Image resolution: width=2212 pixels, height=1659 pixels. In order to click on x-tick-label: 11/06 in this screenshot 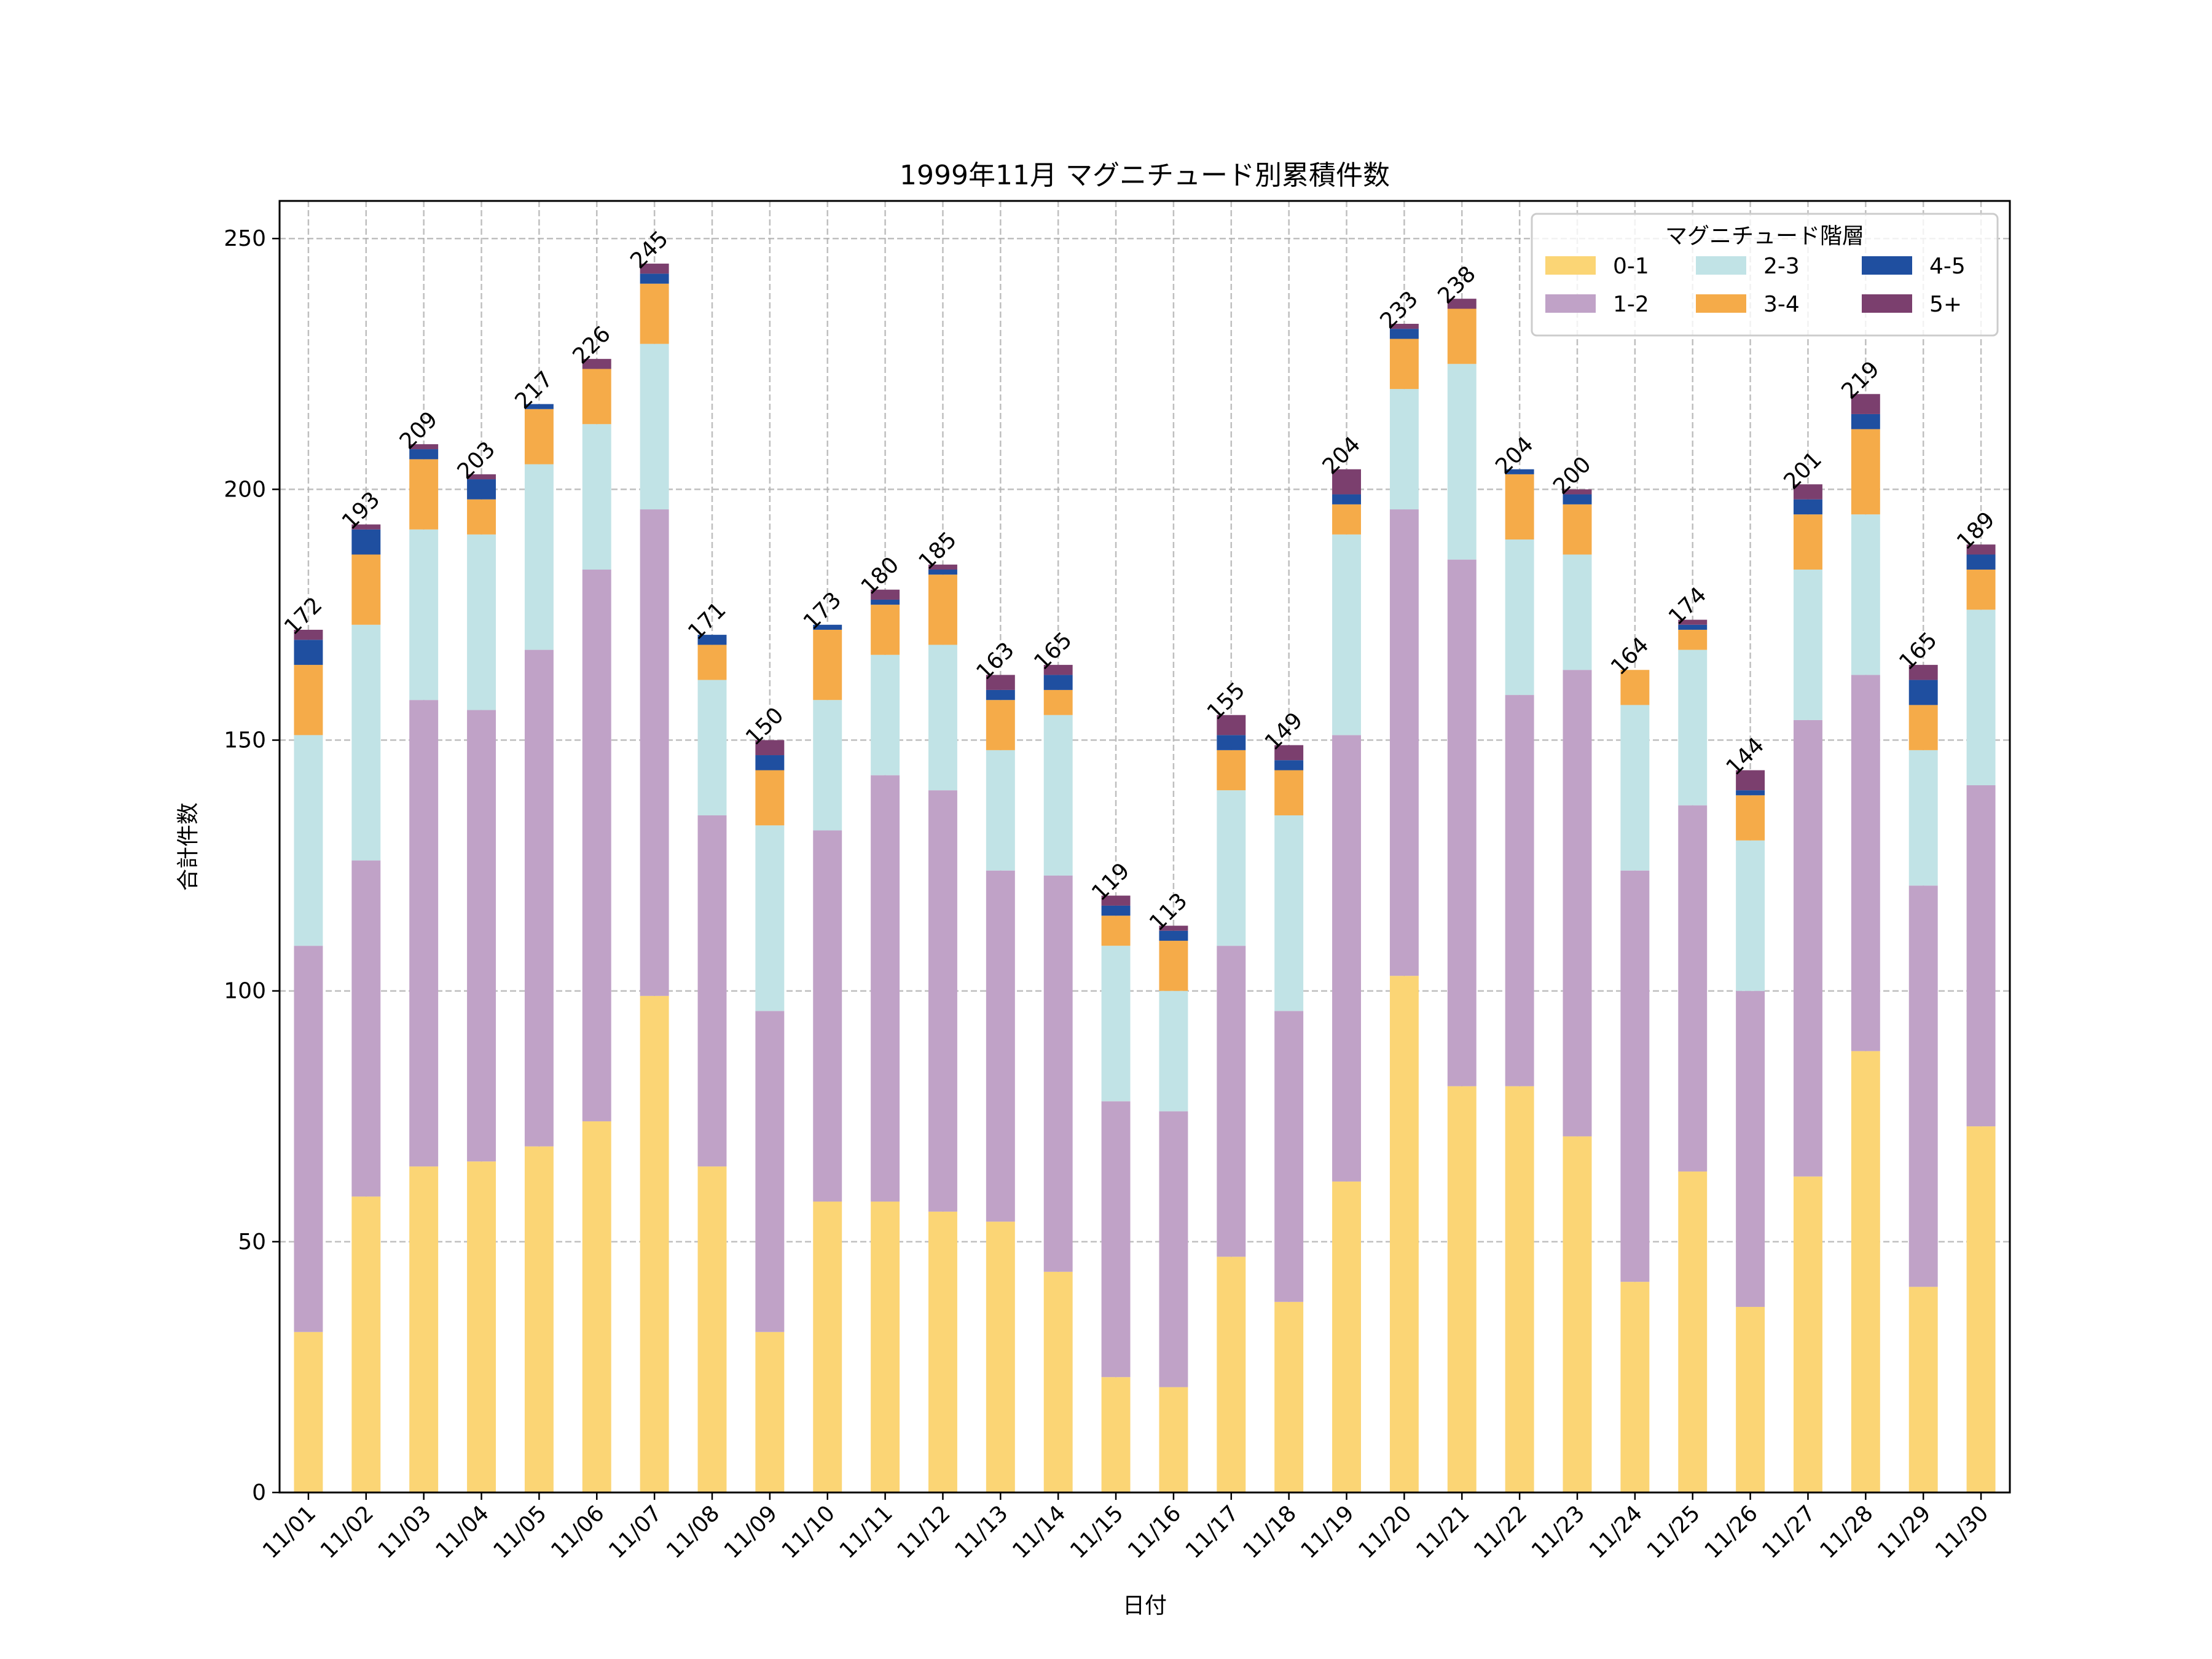, I will do `click(577, 1531)`.